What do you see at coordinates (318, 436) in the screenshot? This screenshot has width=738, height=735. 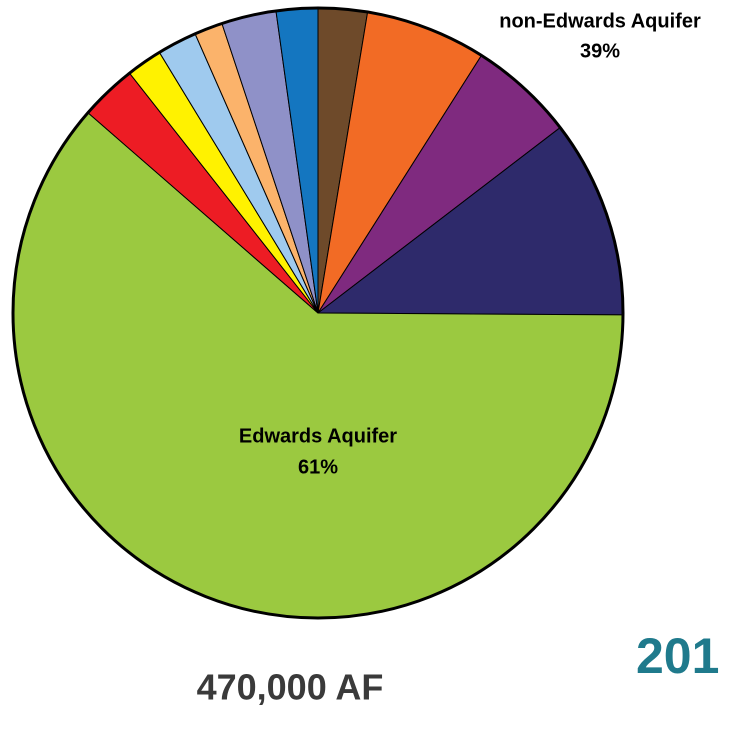 I see `group-label: Edwards Aquifer` at bounding box center [318, 436].